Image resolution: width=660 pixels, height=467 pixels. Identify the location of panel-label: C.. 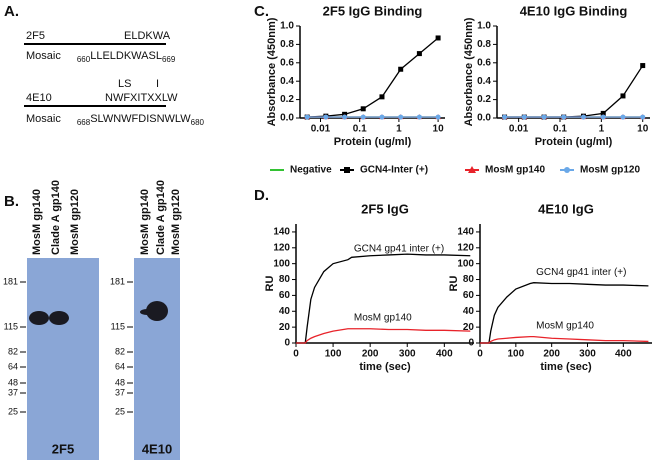
(261, 11).